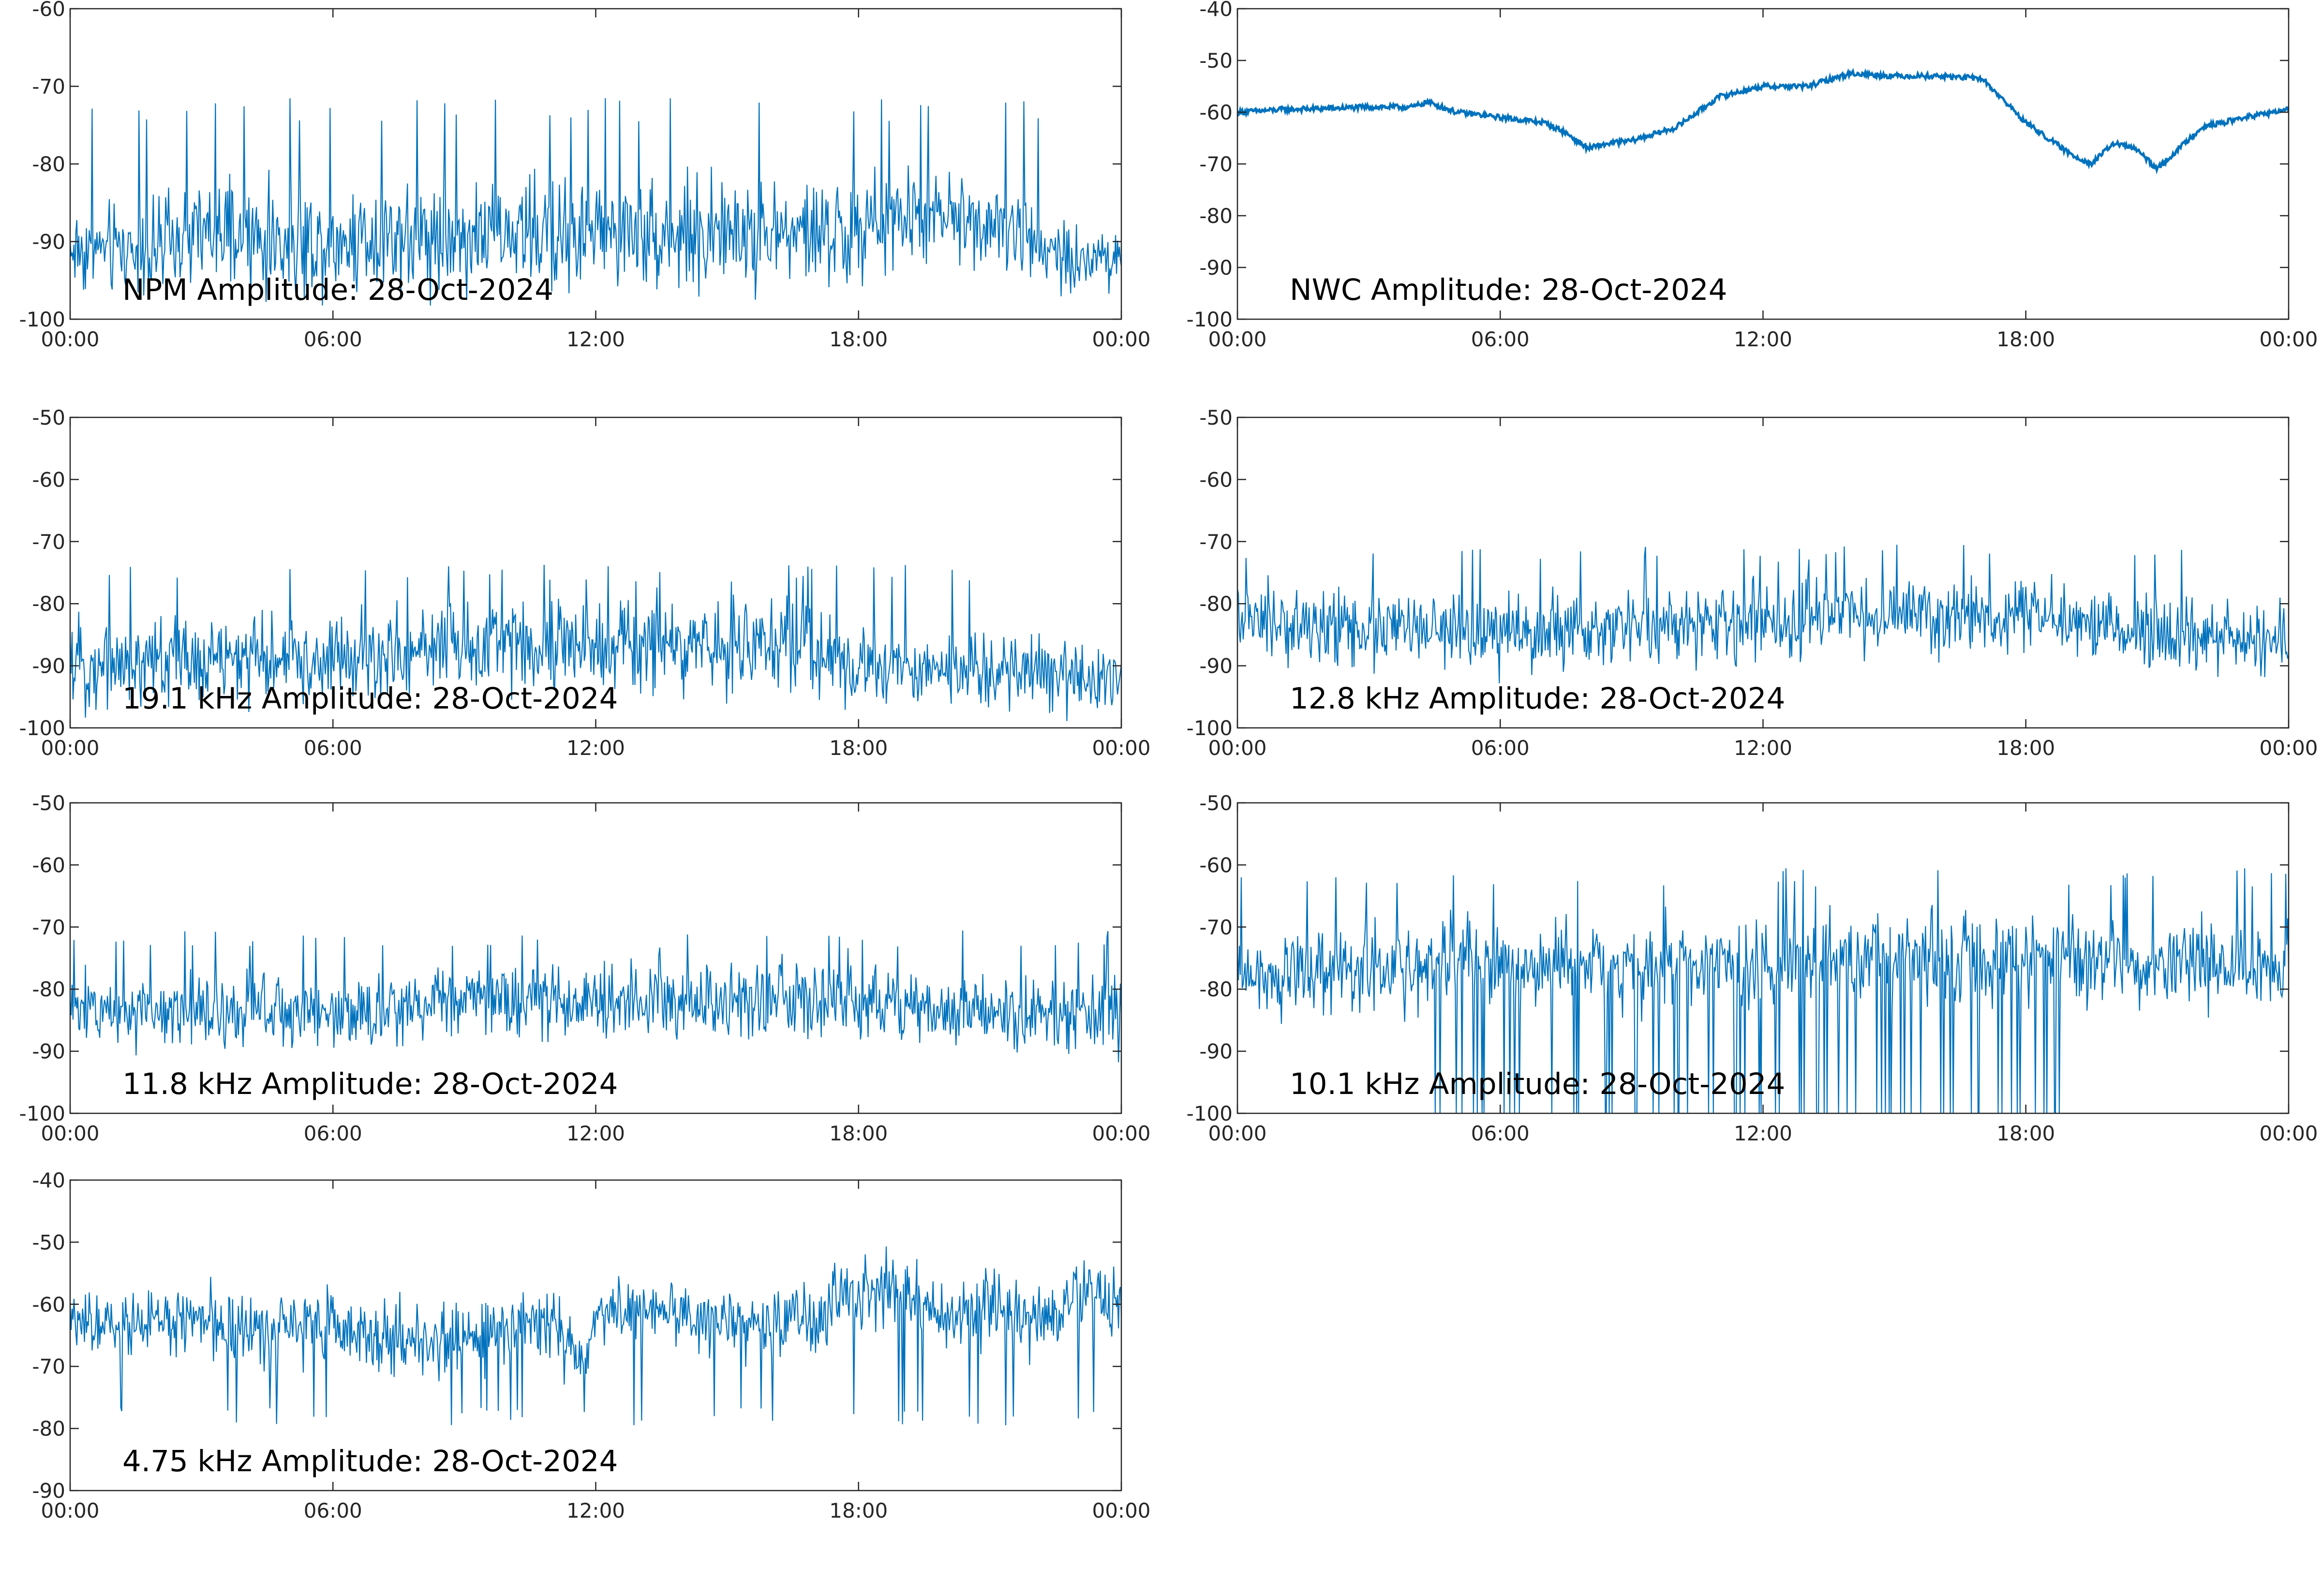 The height and width of the screenshot is (1596, 2322). What do you see at coordinates (1508, 290) in the screenshot?
I see `chart-title: NWC Amplitude: 28-Oct-2024` at bounding box center [1508, 290].